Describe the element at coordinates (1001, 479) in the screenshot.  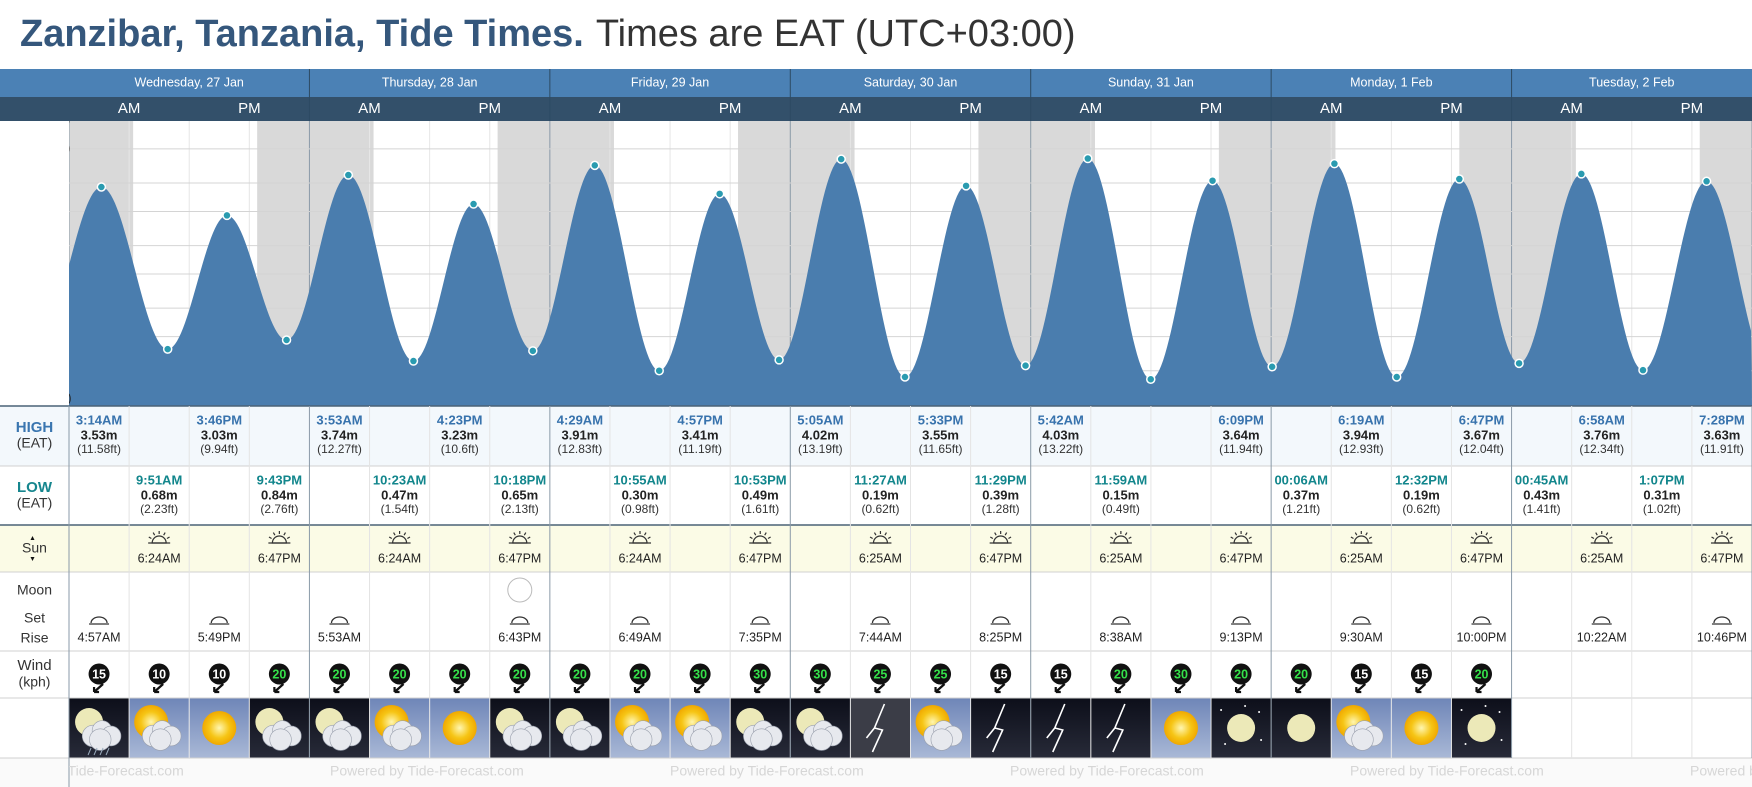
I see `tide-time: 11:29PM` at that location.